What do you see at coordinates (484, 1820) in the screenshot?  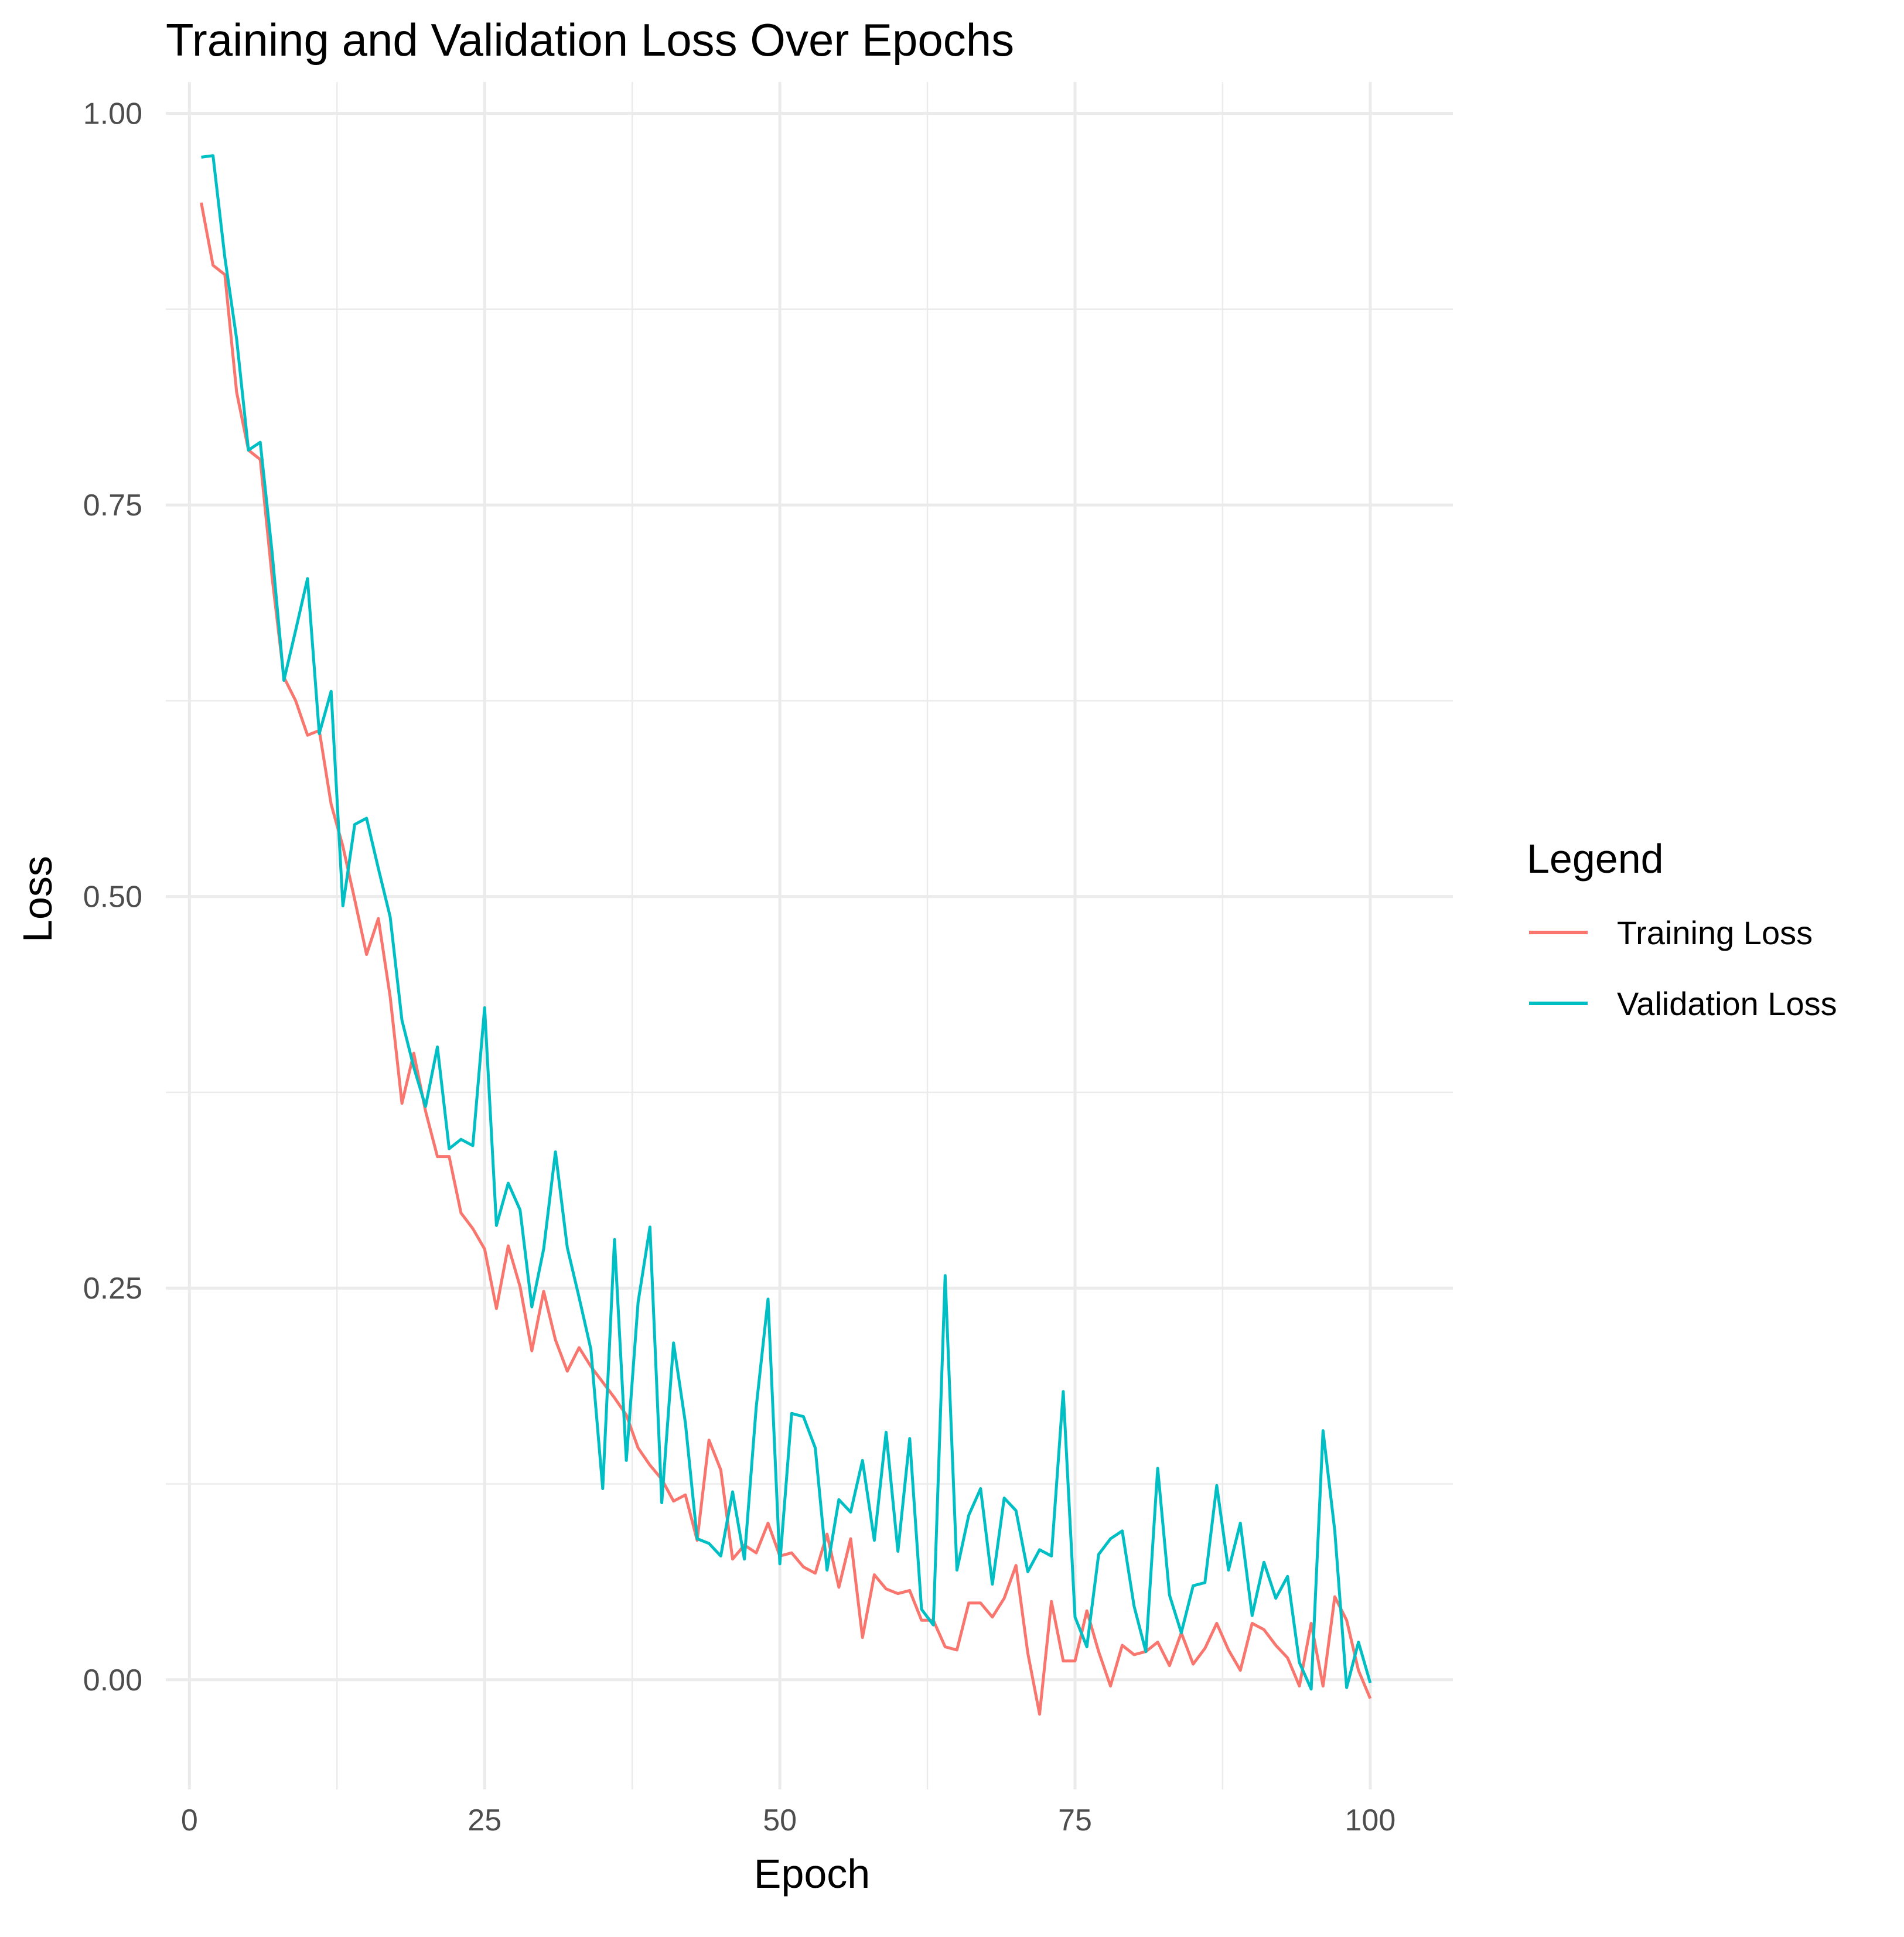 I see `x-tick-label: 25` at bounding box center [484, 1820].